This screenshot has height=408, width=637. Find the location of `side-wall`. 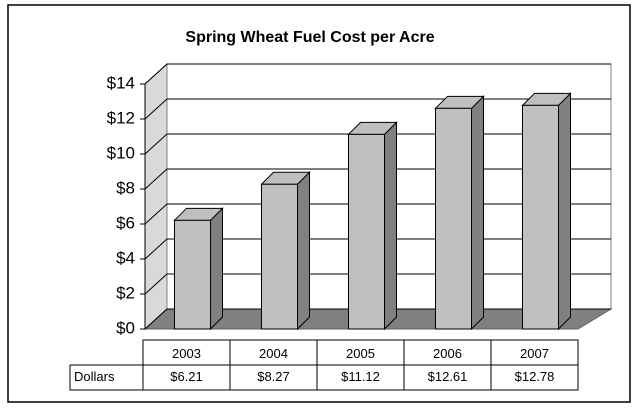

side-wall is located at coordinates (156, 196).